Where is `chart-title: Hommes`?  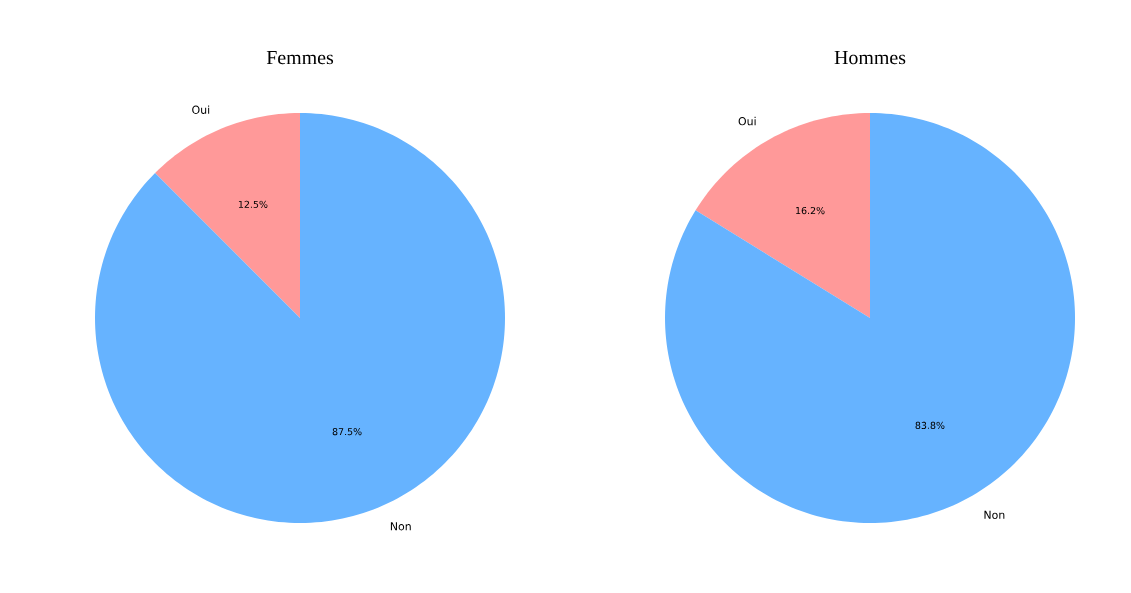
chart-title: Hommes is located at coordinates (870, 58).